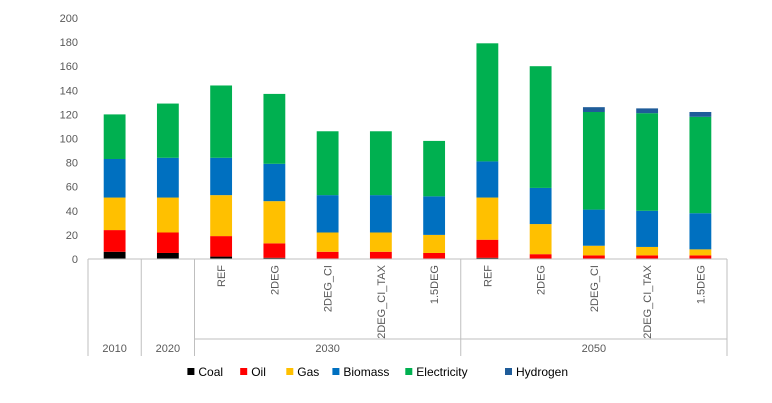 The width and height of the screenshot is (772, 403). Describe the element at coordinates (435, 284) in the screenshot. I see `category-label-7: 1.5DEG` at that location.